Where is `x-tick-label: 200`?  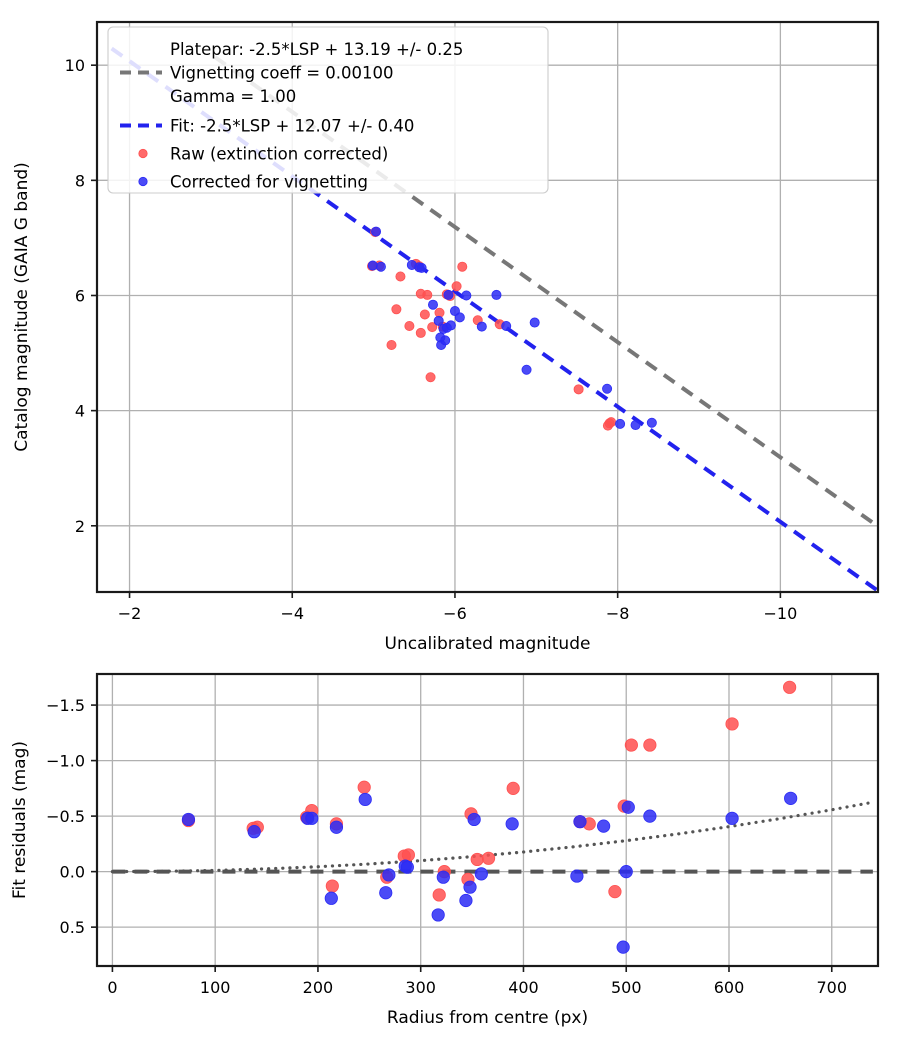
x-tick-label: 200 is located at coordinates (318, 987).